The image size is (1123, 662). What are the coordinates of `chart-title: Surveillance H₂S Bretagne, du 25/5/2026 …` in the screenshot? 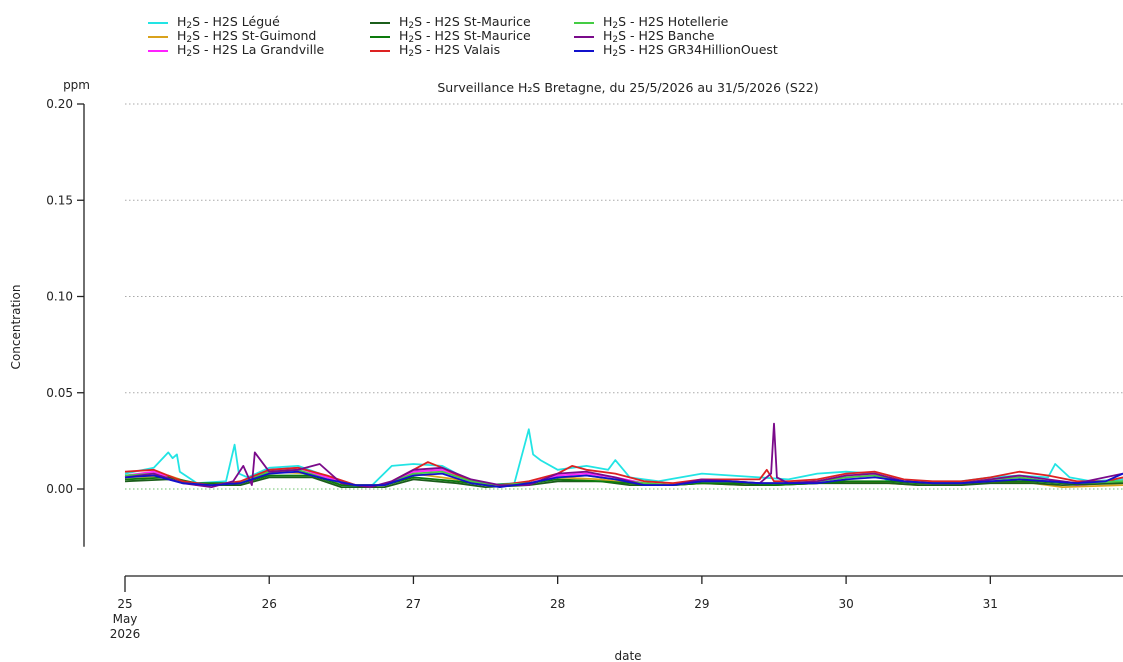 It's located at (627, 87).